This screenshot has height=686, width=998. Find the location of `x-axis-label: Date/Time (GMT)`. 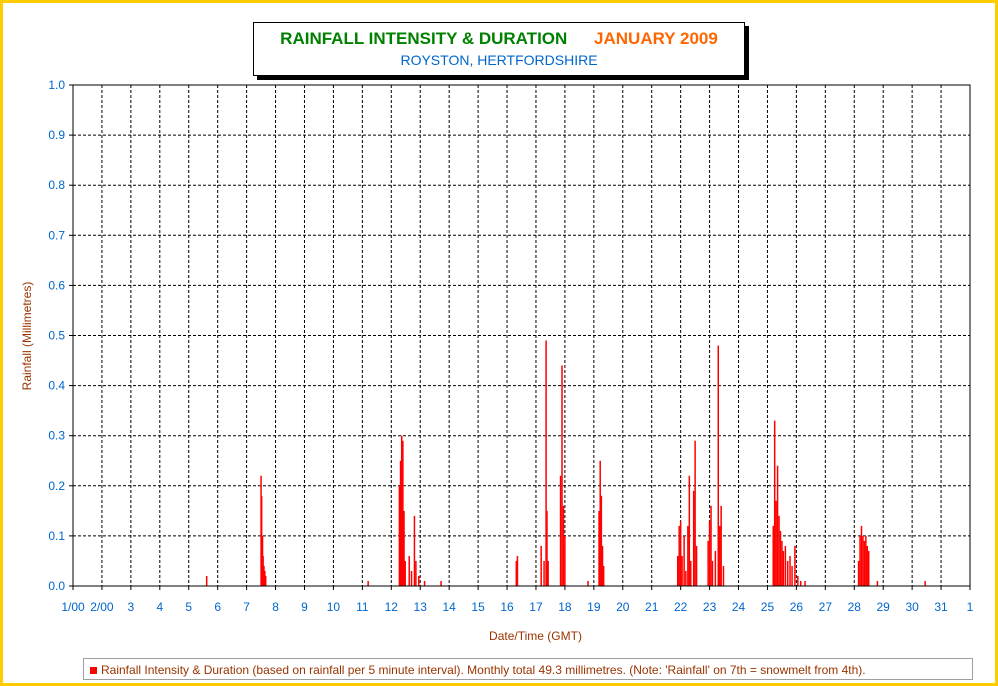

x-axis-label: Date/Time (GMT) is located at coordinates (535, 636).